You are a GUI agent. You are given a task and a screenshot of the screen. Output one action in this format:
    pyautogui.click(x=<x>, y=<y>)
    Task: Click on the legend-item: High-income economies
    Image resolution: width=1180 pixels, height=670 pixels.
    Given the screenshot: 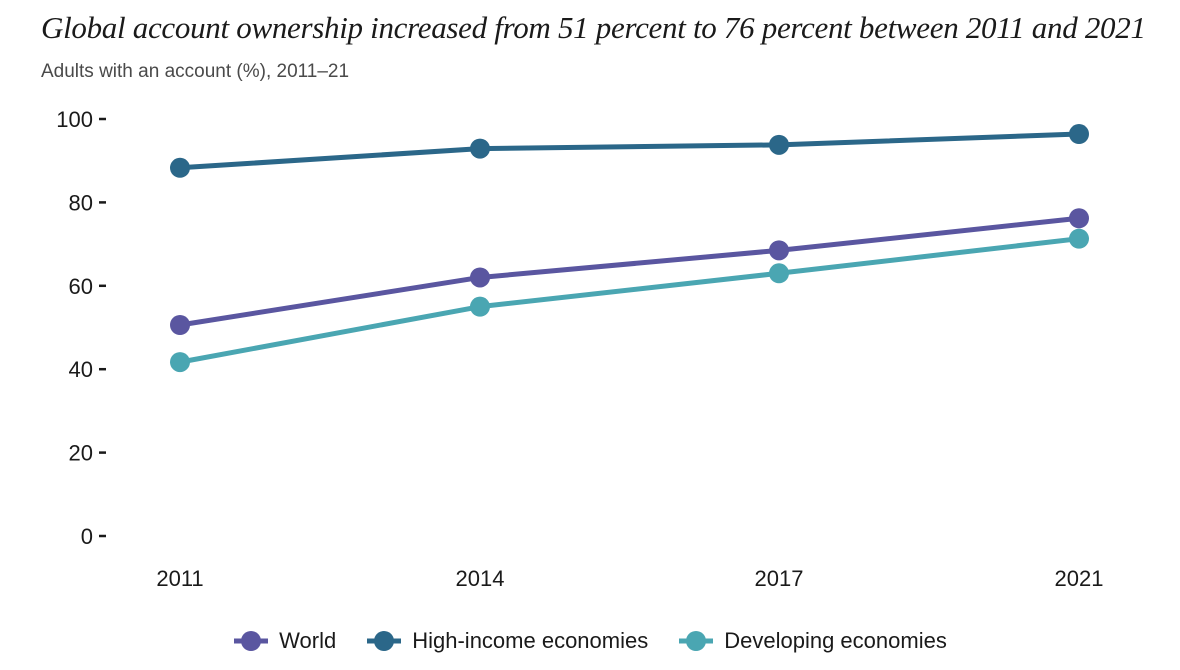 What is the action you would take?
    pyautogui.click(x=507, y=641)
    